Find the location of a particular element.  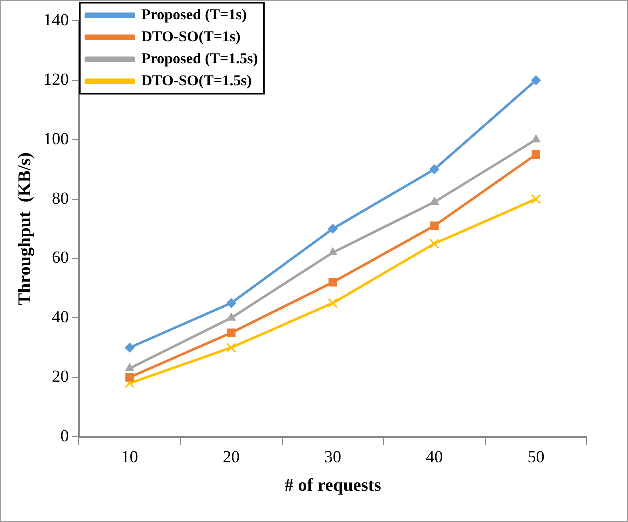

y-axis-title: Throughput (KB/s) is located at coordinates (24, 229).